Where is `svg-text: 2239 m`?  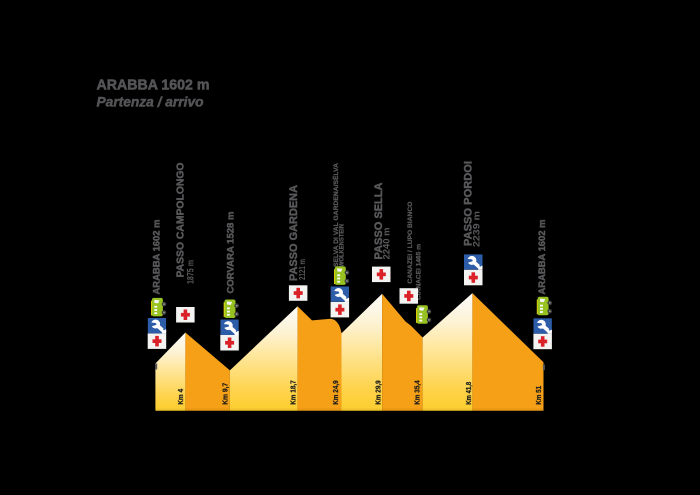 svg-text: 2239 m is located at coordinates (477, 229).